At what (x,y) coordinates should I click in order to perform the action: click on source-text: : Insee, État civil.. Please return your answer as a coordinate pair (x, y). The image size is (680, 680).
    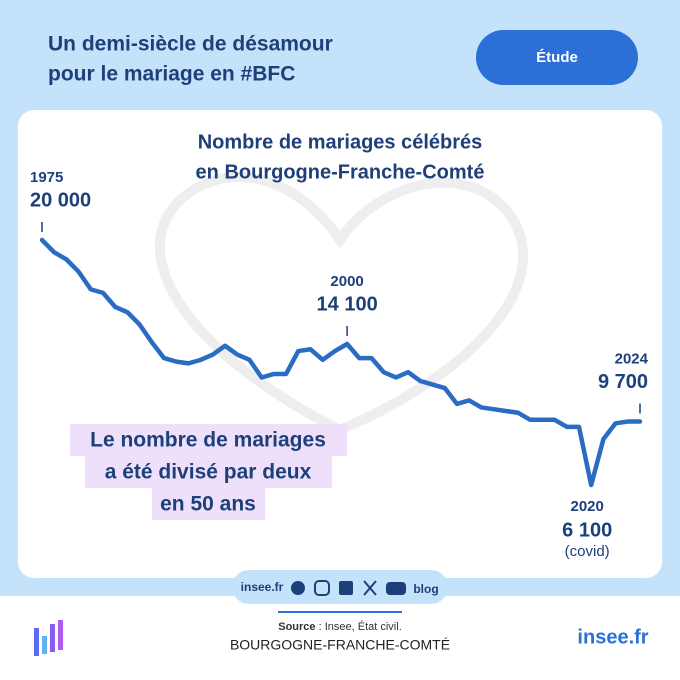
    Looking at the image, I should click on (359, 626).